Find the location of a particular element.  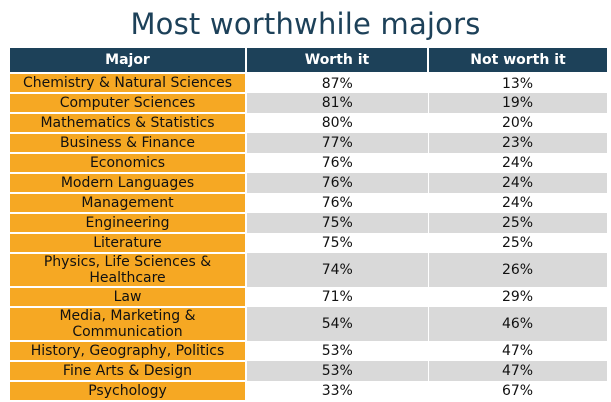

worth-it-cell: 71% is located at coordinates (337, 297).